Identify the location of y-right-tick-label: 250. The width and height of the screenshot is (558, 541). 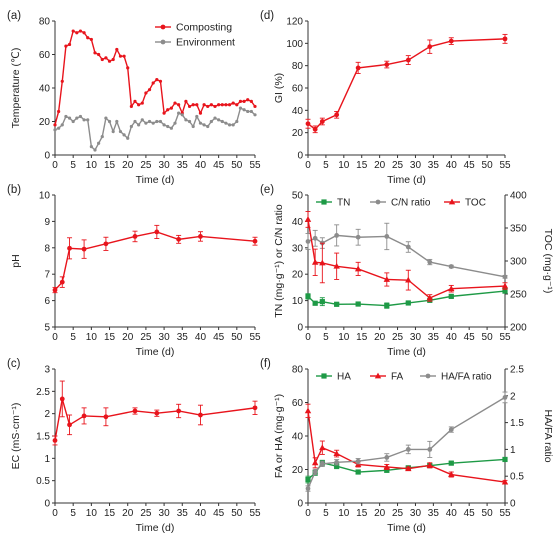
(518, 295).